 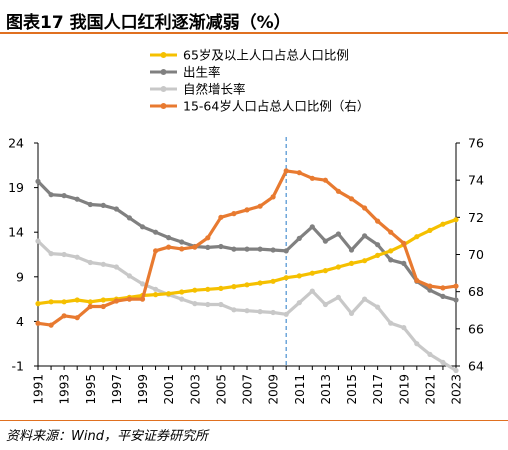 What do you see at coordinates (195, 389) in the screenshot?
I see `x-tick-label-6: 2003` at bounding box center [195, 389].